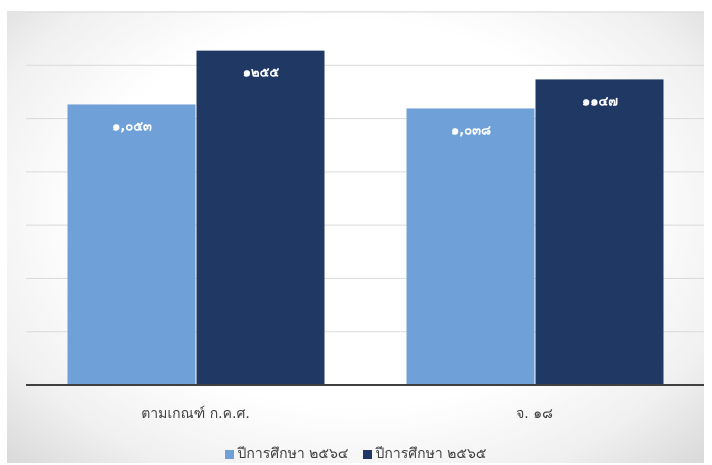 The width and height of the screenshot is (712, 465). I want to click on category-labels: ตามเกณฑ์ ก.ค.ศ. จ. ๑๘, so click(347, 413).